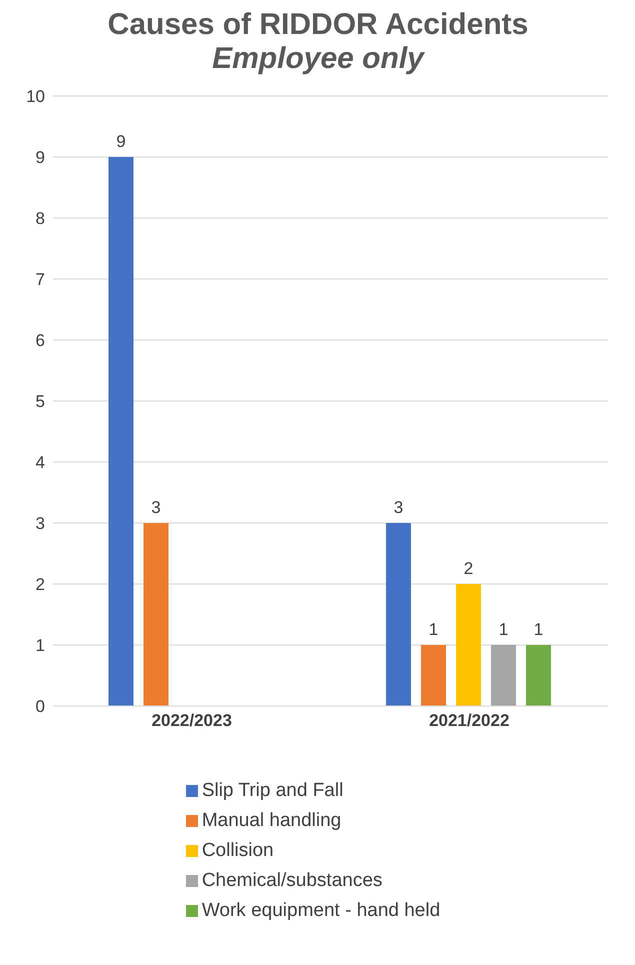 The height and width of the screenshot is (965, 635). I want to click on data-label: 2, so click(469, 568).